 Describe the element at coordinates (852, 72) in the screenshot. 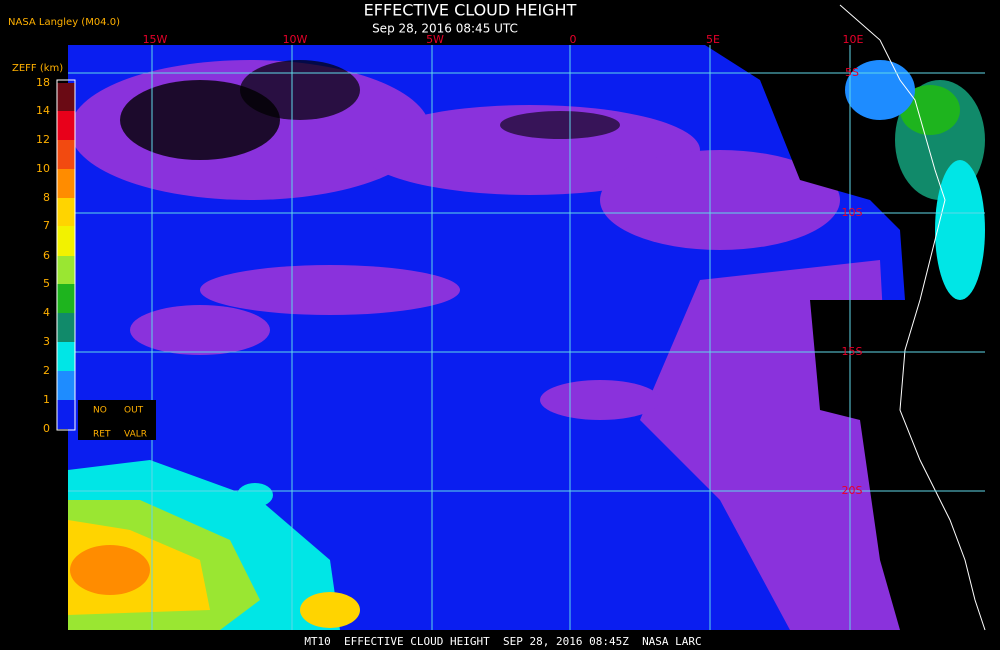

I see `latitude-label: 5S` at that location.